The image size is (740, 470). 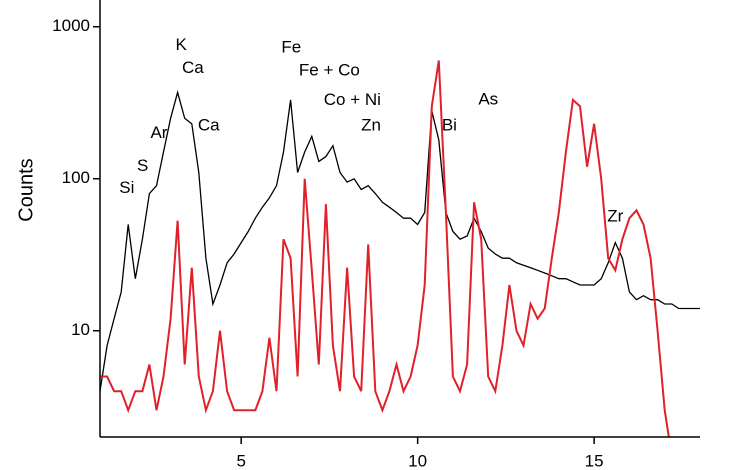 I want to click on x-tick-label: 10, so click(x=417, y=460).